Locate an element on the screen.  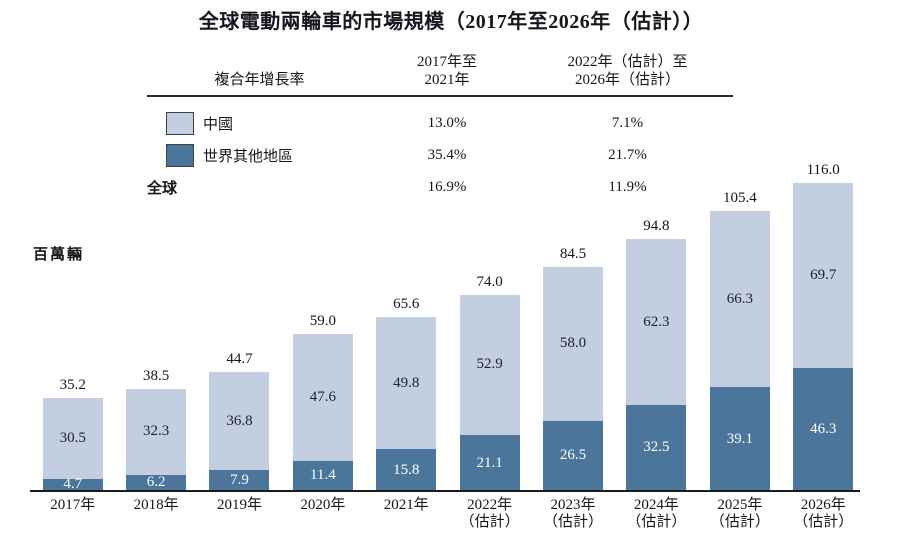
x-axis-label-2024年: 2024年 （估計） is located at coordinates (656, 514).